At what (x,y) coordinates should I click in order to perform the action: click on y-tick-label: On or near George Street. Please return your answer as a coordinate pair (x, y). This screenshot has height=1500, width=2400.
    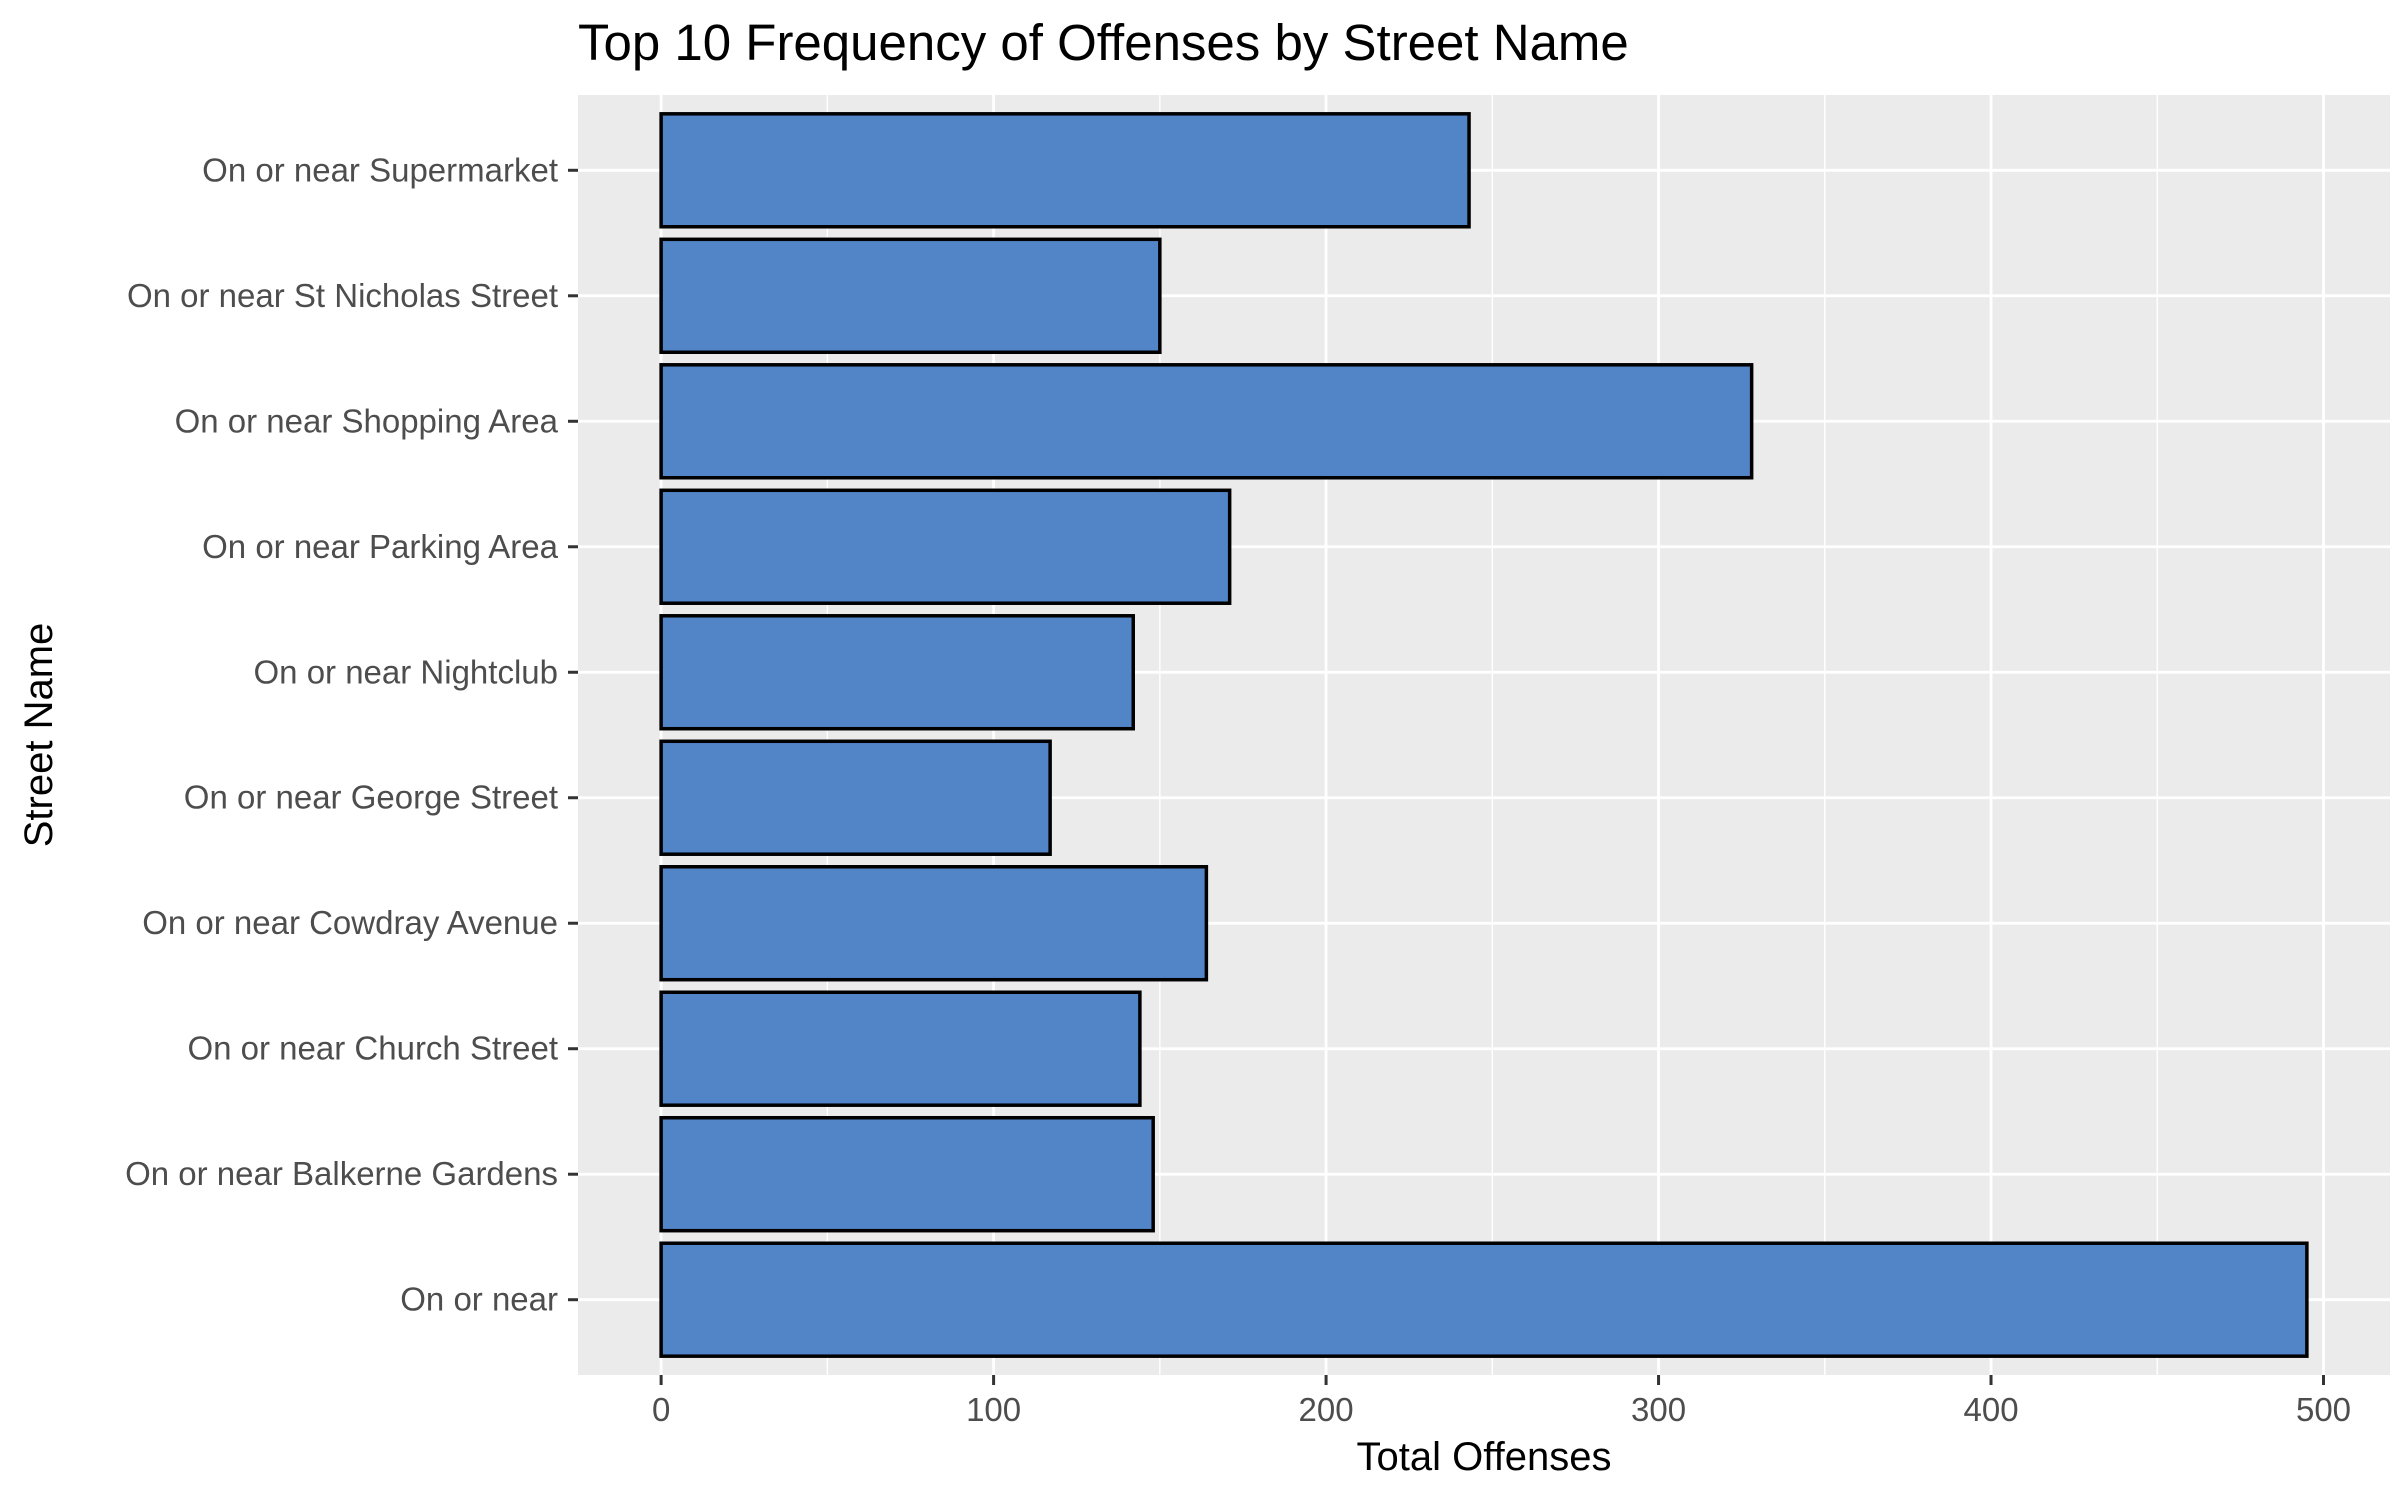
    Looking at the image, I should click on (371, 797).